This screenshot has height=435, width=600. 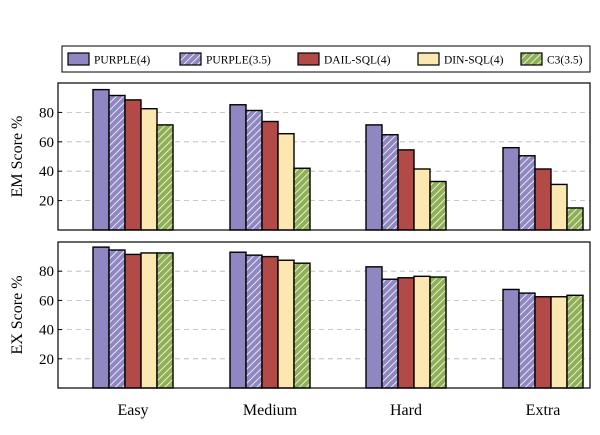 I want to click on legend-item-purple-4: PURPLE(4), so click(x=108, y=59).